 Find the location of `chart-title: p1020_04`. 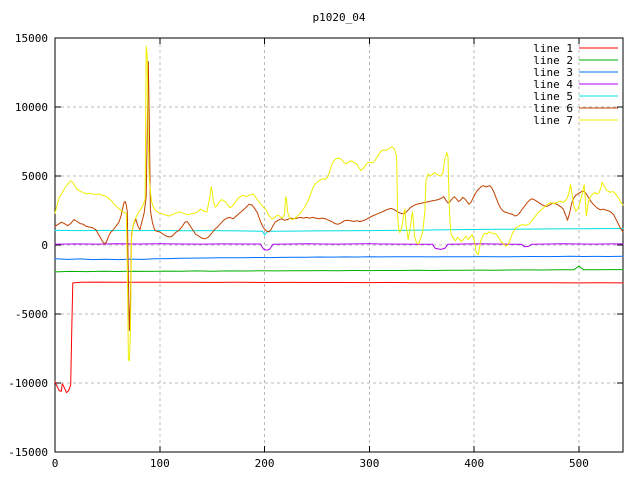

chart-title: p1020_04 is located at coordinates (339, 17).